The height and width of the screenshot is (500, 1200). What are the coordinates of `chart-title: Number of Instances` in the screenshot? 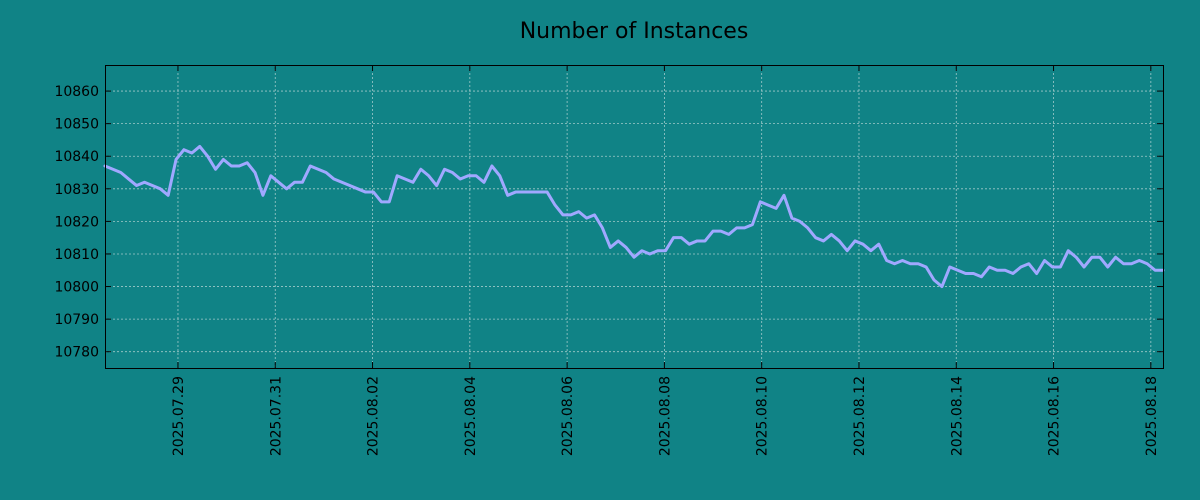 It's located at (634, 31).